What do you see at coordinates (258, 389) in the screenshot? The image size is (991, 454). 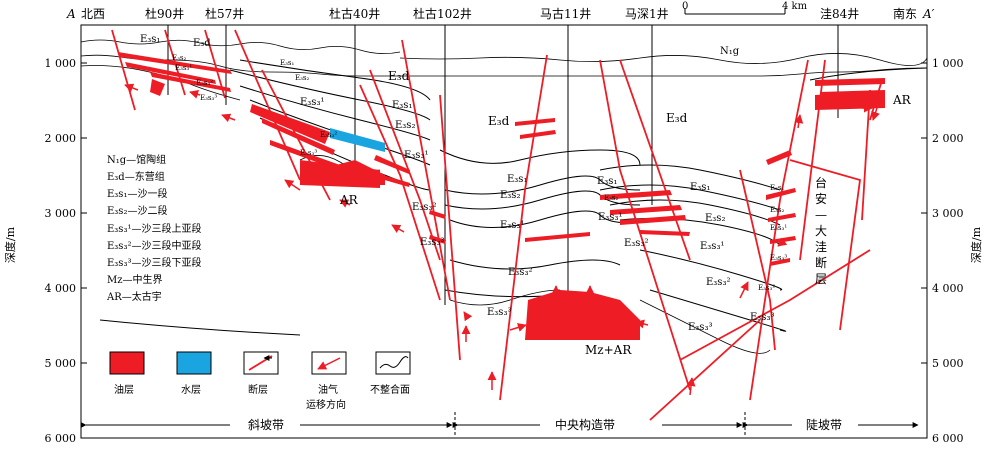 I see `legend-label: 断层` at bounding box center [258, 389].